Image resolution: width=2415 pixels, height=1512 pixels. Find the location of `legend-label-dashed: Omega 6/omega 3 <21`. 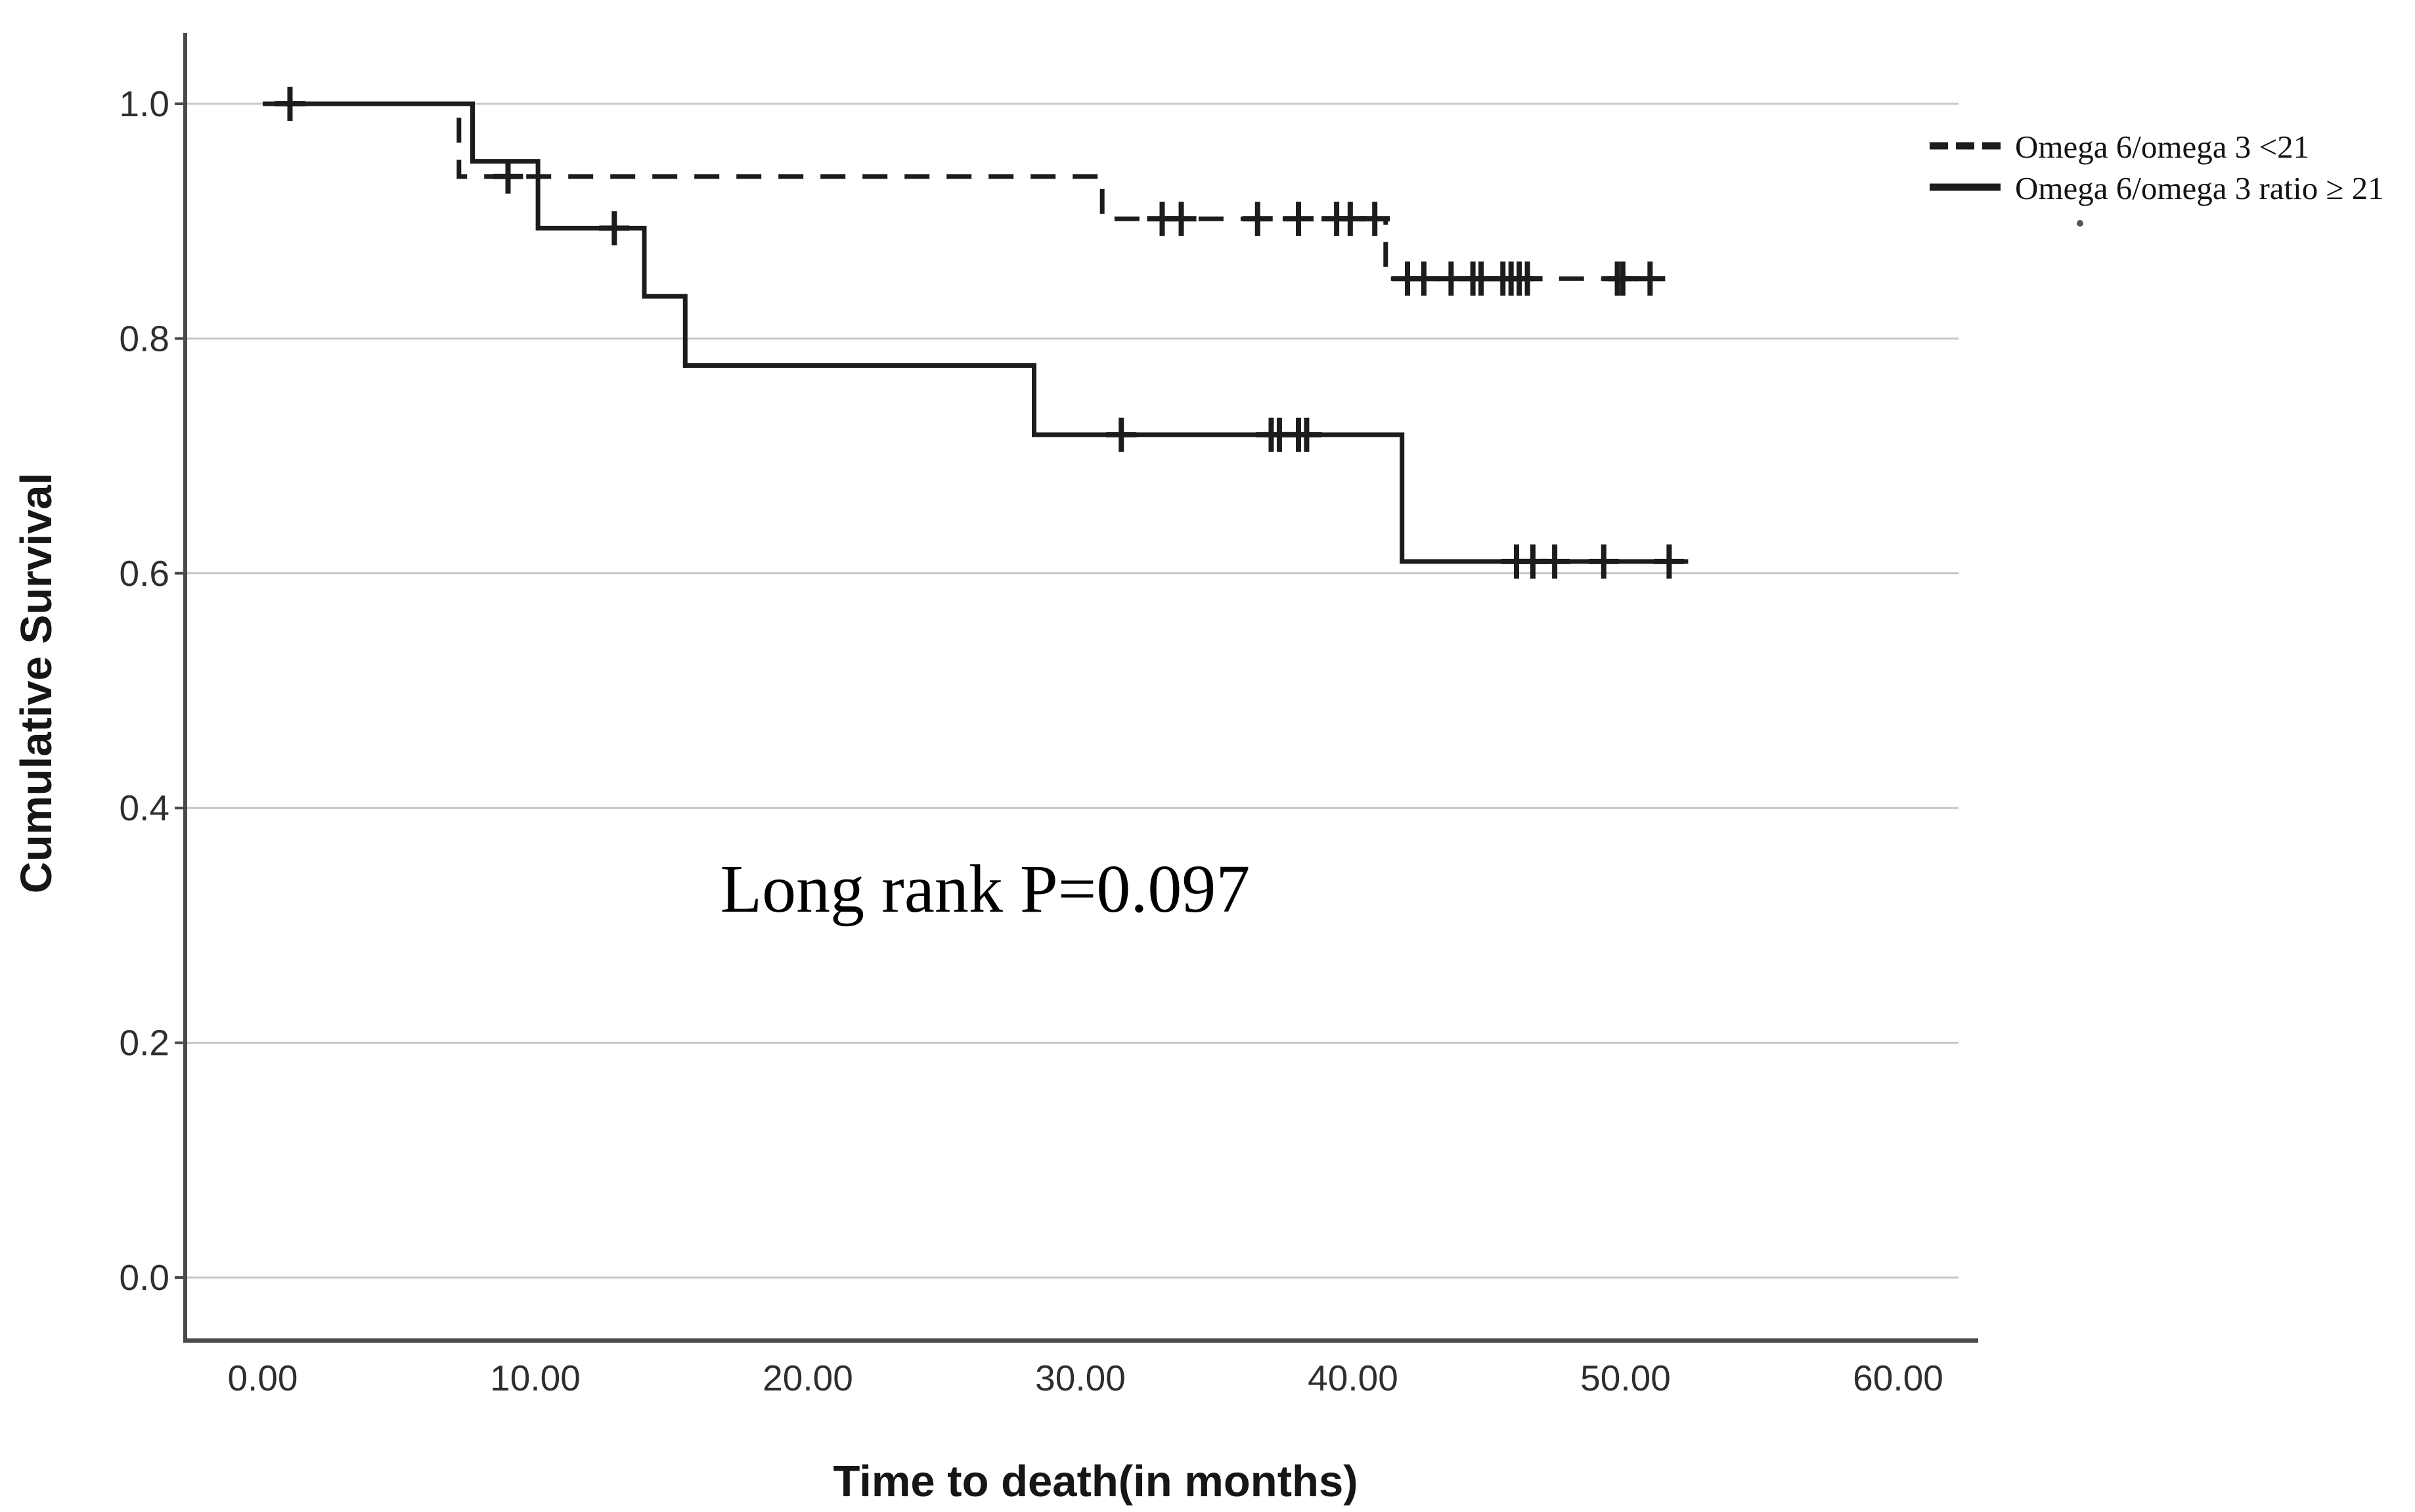

legend-label-dashed: Omega 6/omega 3 <21 is located at coordinates (2162, 147).